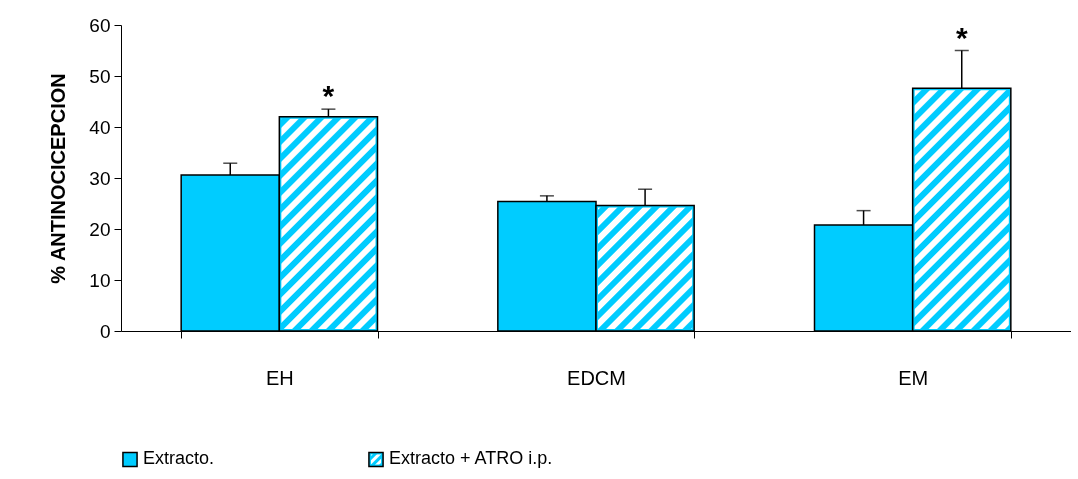 The width and height of the screenshot is (1078, 479). I want to click on y-tick-label: 0, so click(105, 331).